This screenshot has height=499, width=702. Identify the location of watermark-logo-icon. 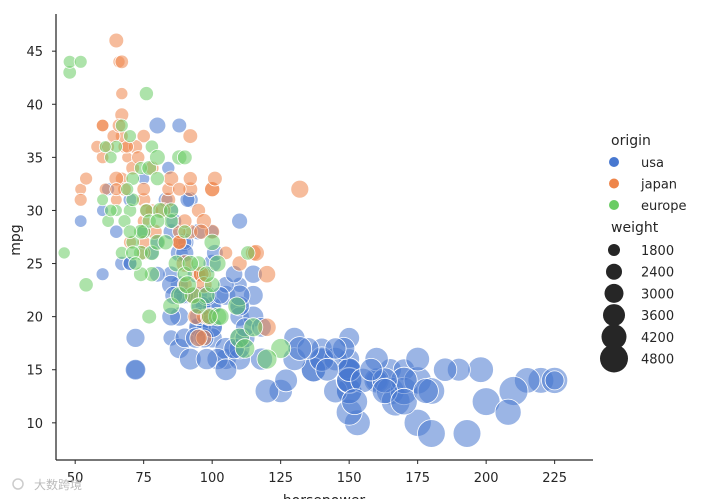
(18, 484).